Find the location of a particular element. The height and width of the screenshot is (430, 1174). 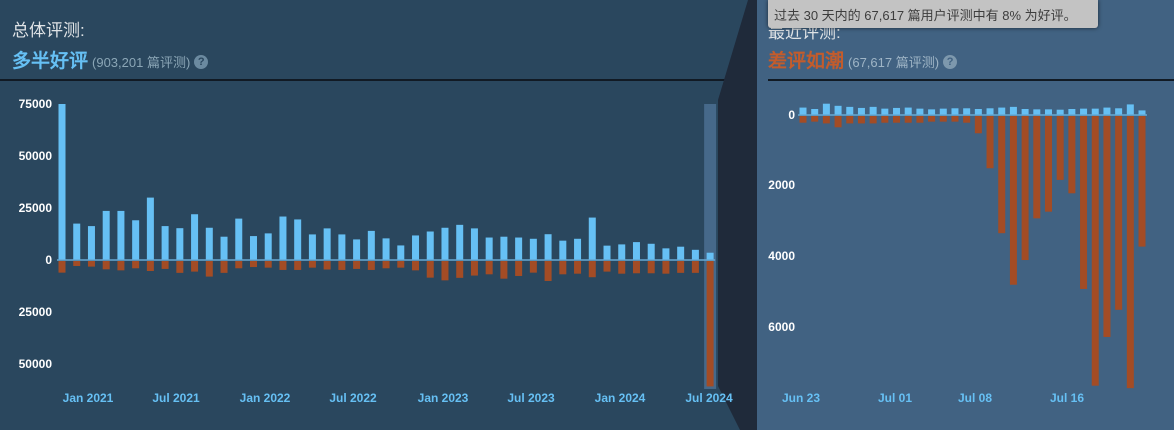

x-tick-label: Jan 2024 is located at coordinates (620, 398).